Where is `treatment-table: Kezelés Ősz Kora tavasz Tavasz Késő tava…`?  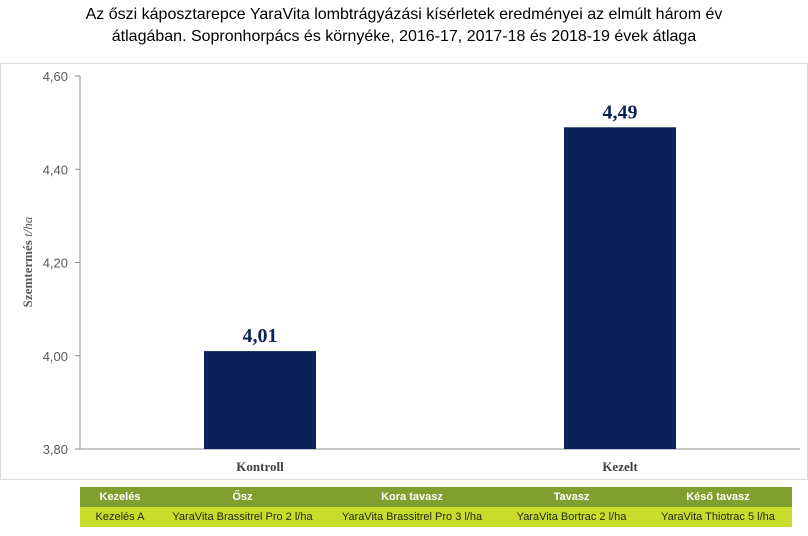 treatment-table: Kezelés Ősz Kora tavasz Tavasz Késő tava… is located at coordinates (436, 507).